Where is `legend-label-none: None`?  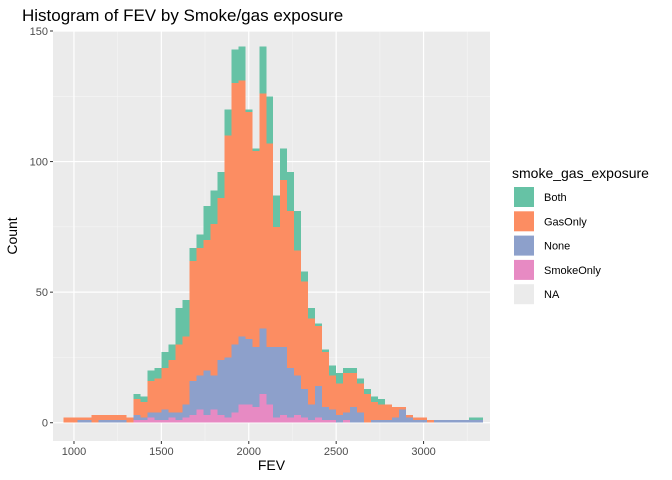
legend-label-none: None is located at coordinates (557, 247).